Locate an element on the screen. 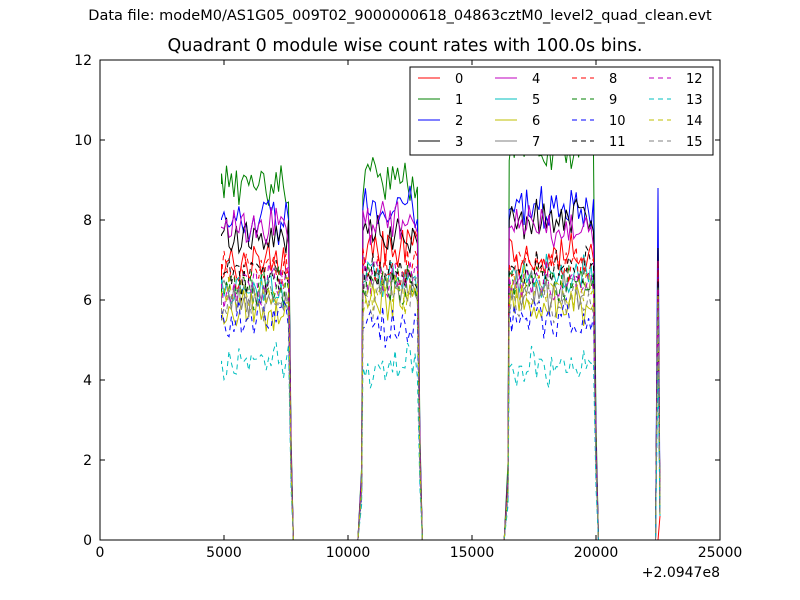 The image size is (800, 600). x-tick-label: 0 is located at coordinates (100, 553).